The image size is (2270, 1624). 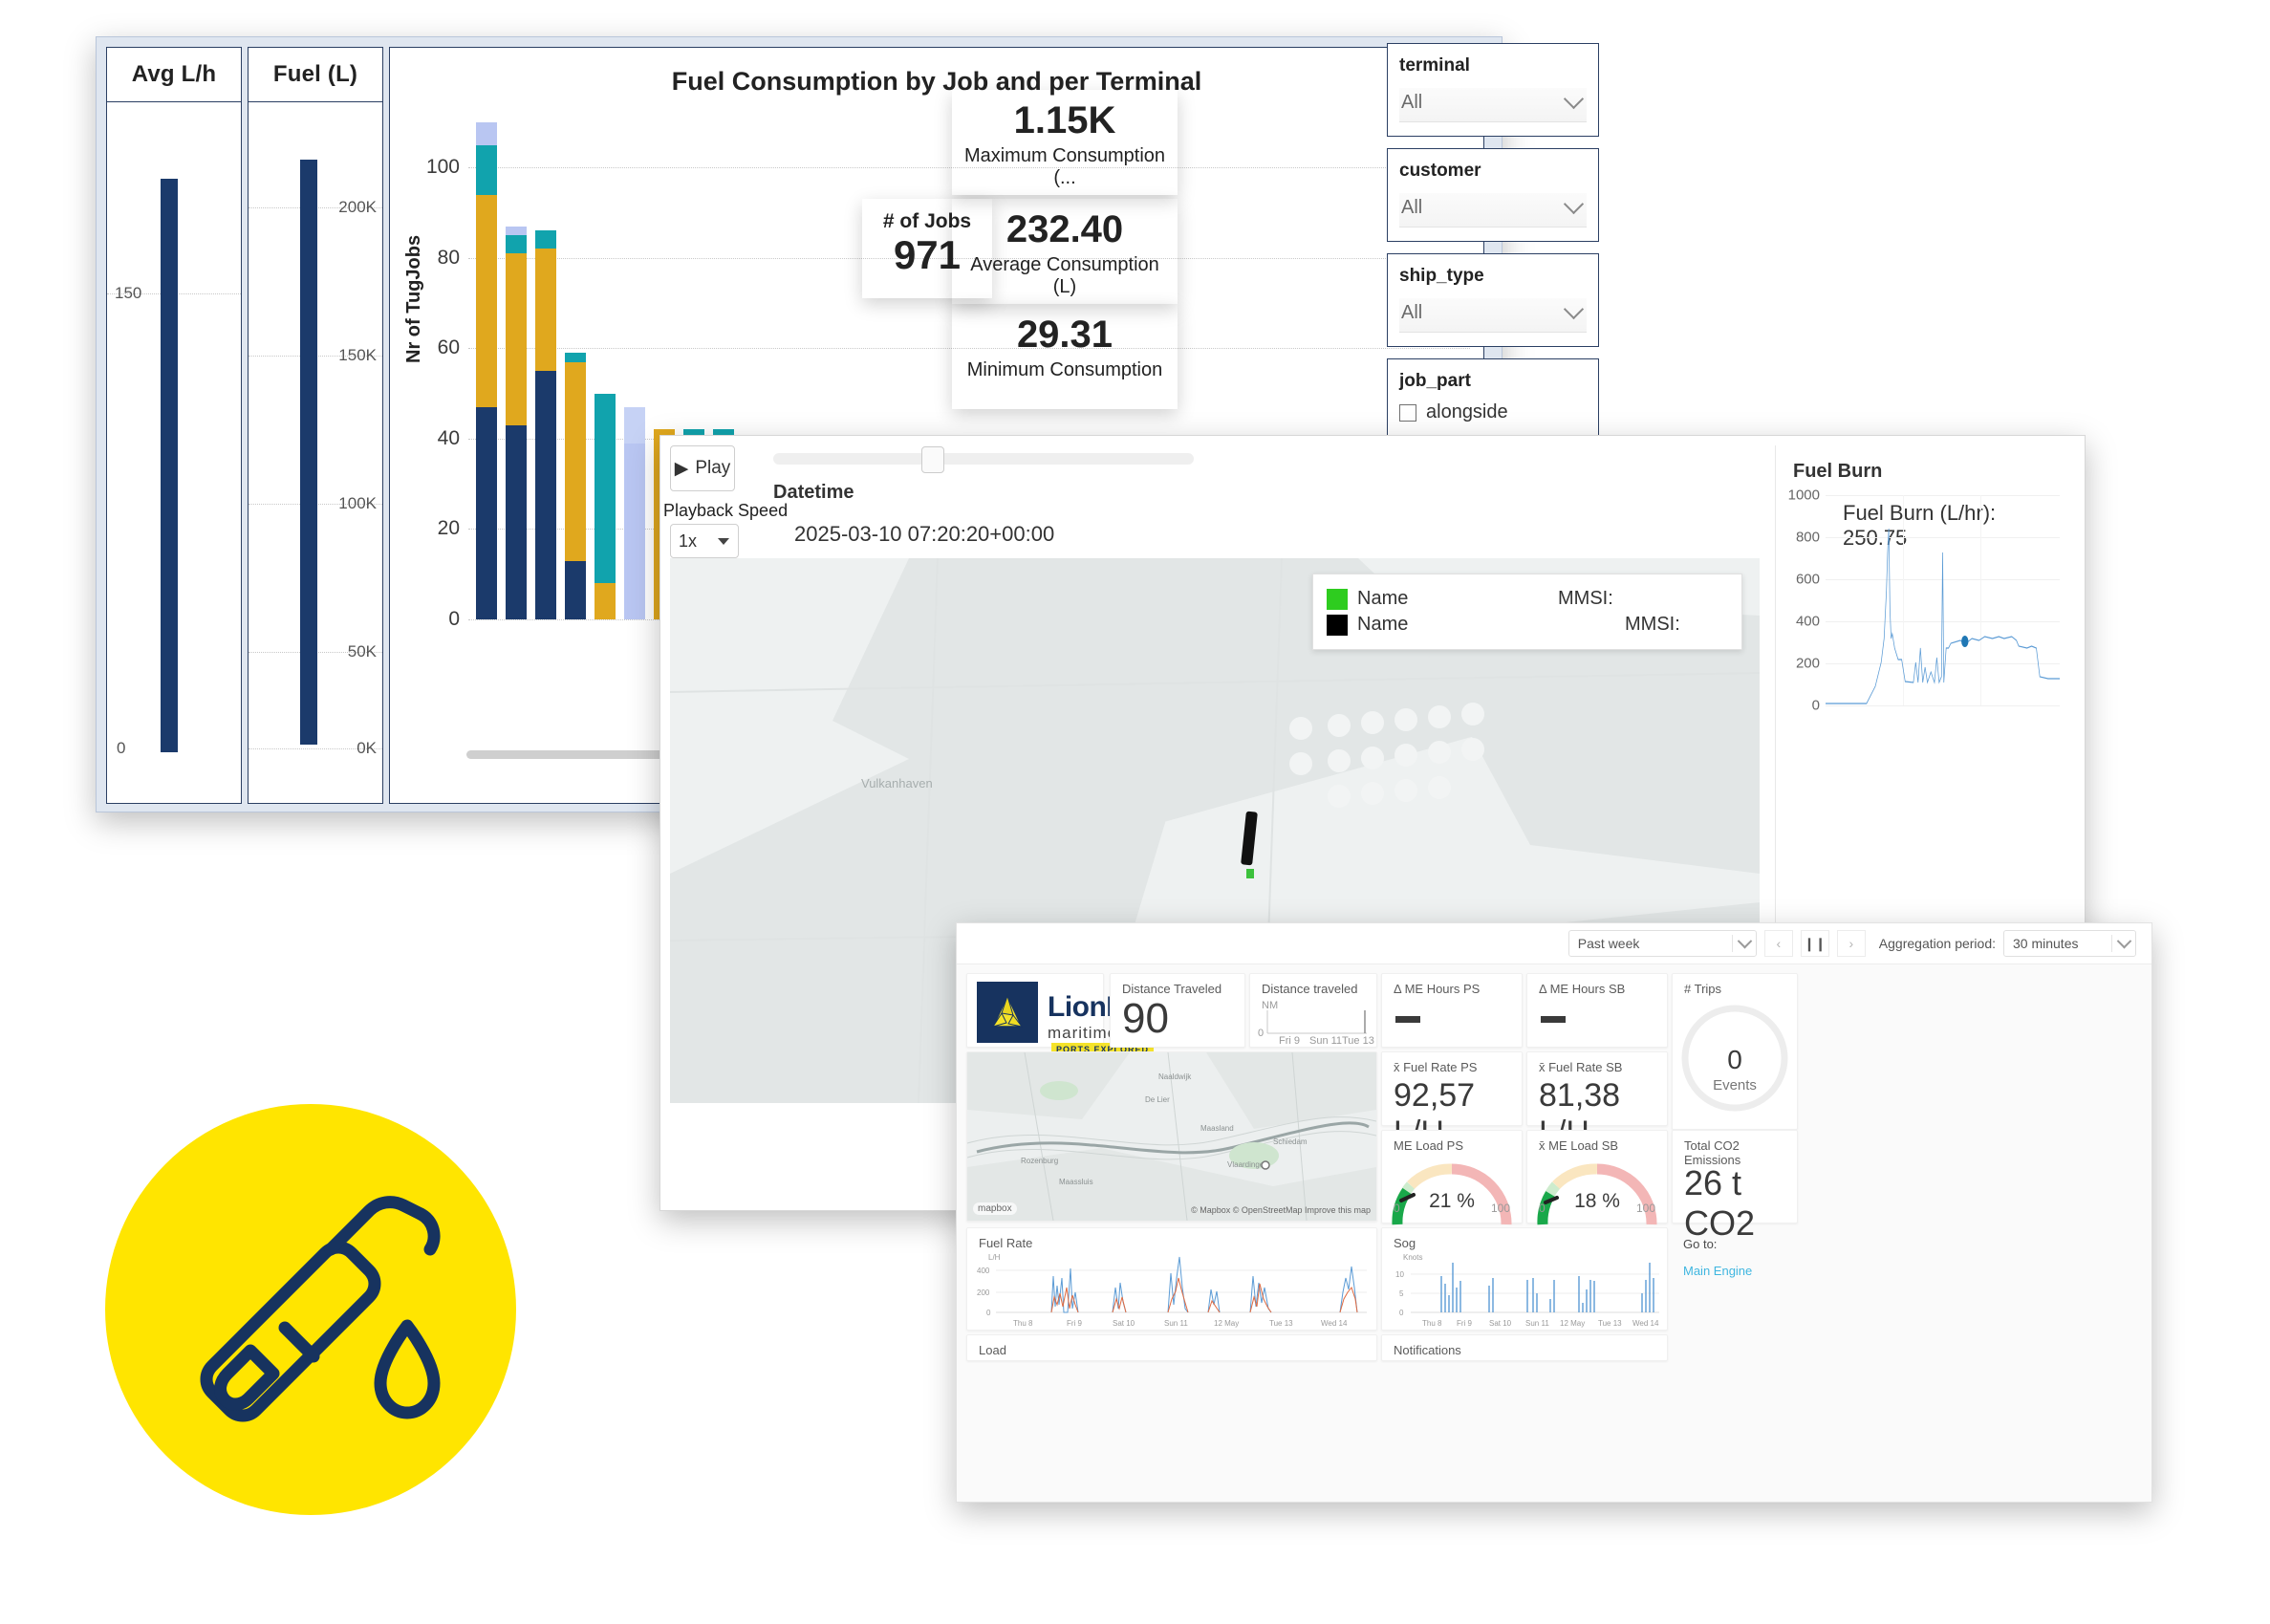 What do you see at coordinates (1338, 599) in the screenshot?
I see `legend-swatch-green` at bounding box center [1338, 599].